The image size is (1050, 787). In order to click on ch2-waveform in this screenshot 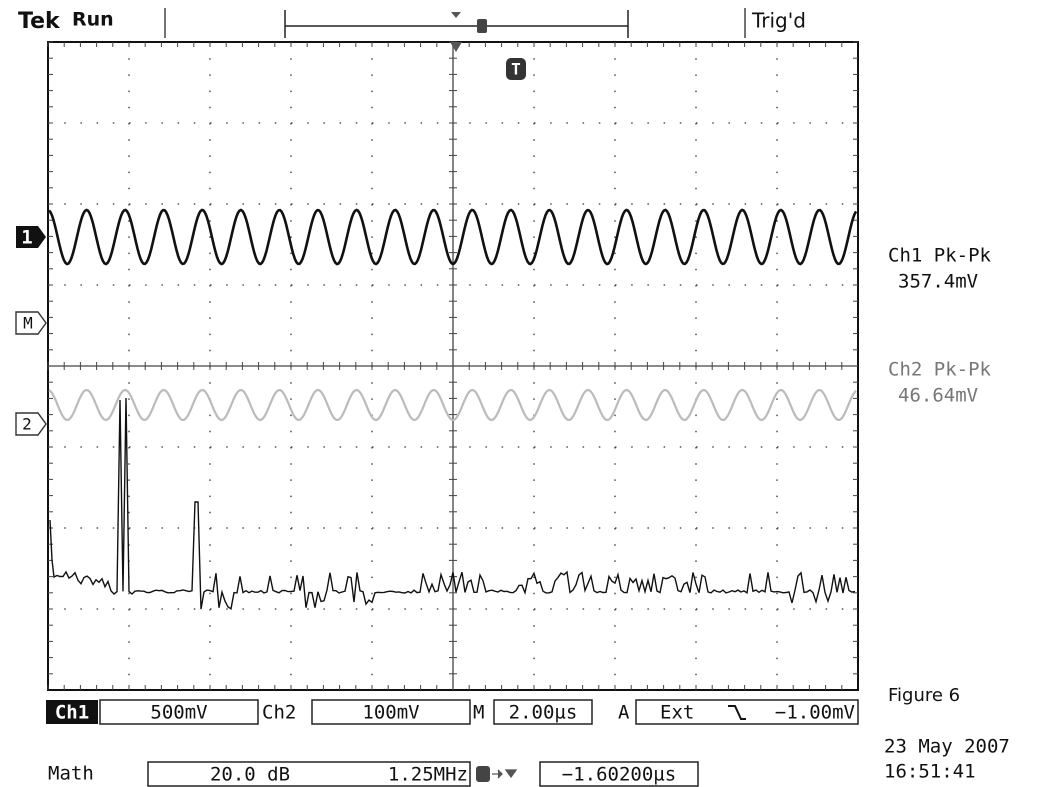, I will do `click(452, 405)`.